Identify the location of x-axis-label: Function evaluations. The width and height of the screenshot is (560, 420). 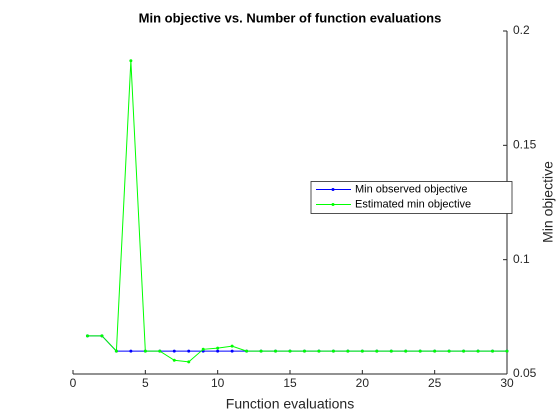
(290, 404).